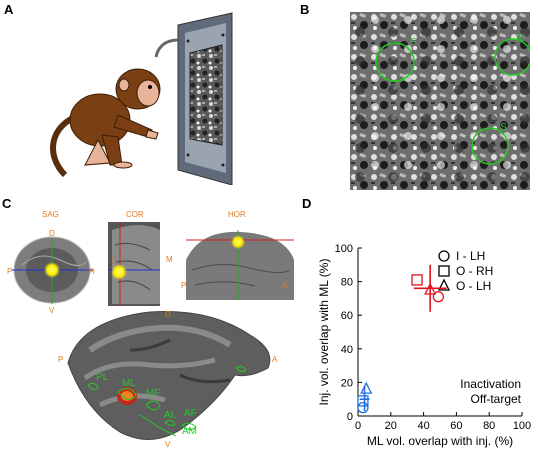  What do you see at coordinates (9, 9) in the screenshot?
I see `panel-a-letter: A` at bounding box center [9, 9].